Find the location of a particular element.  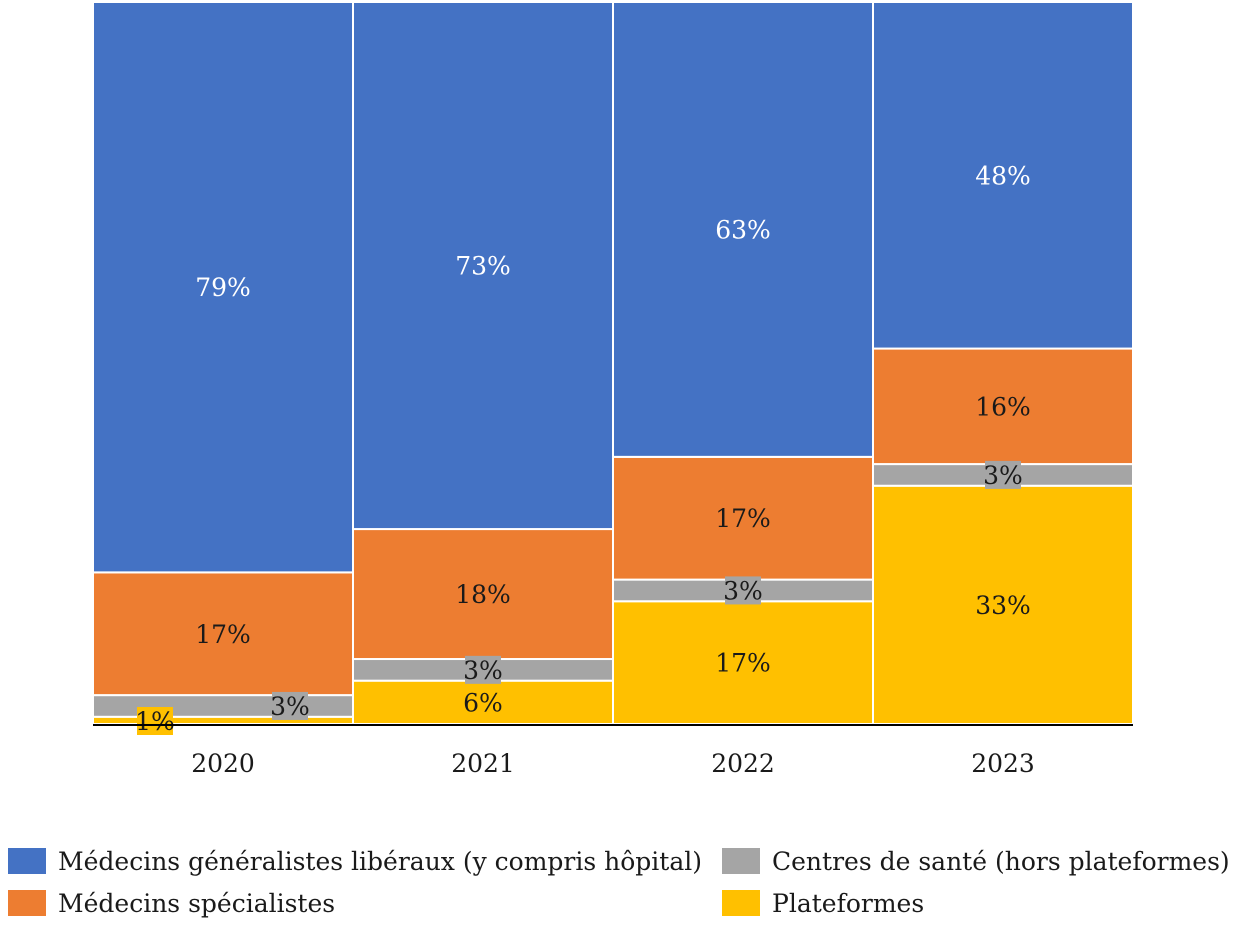

legend-item-specialistes: Médecins spécialistes is located at coordinates (171, 903).